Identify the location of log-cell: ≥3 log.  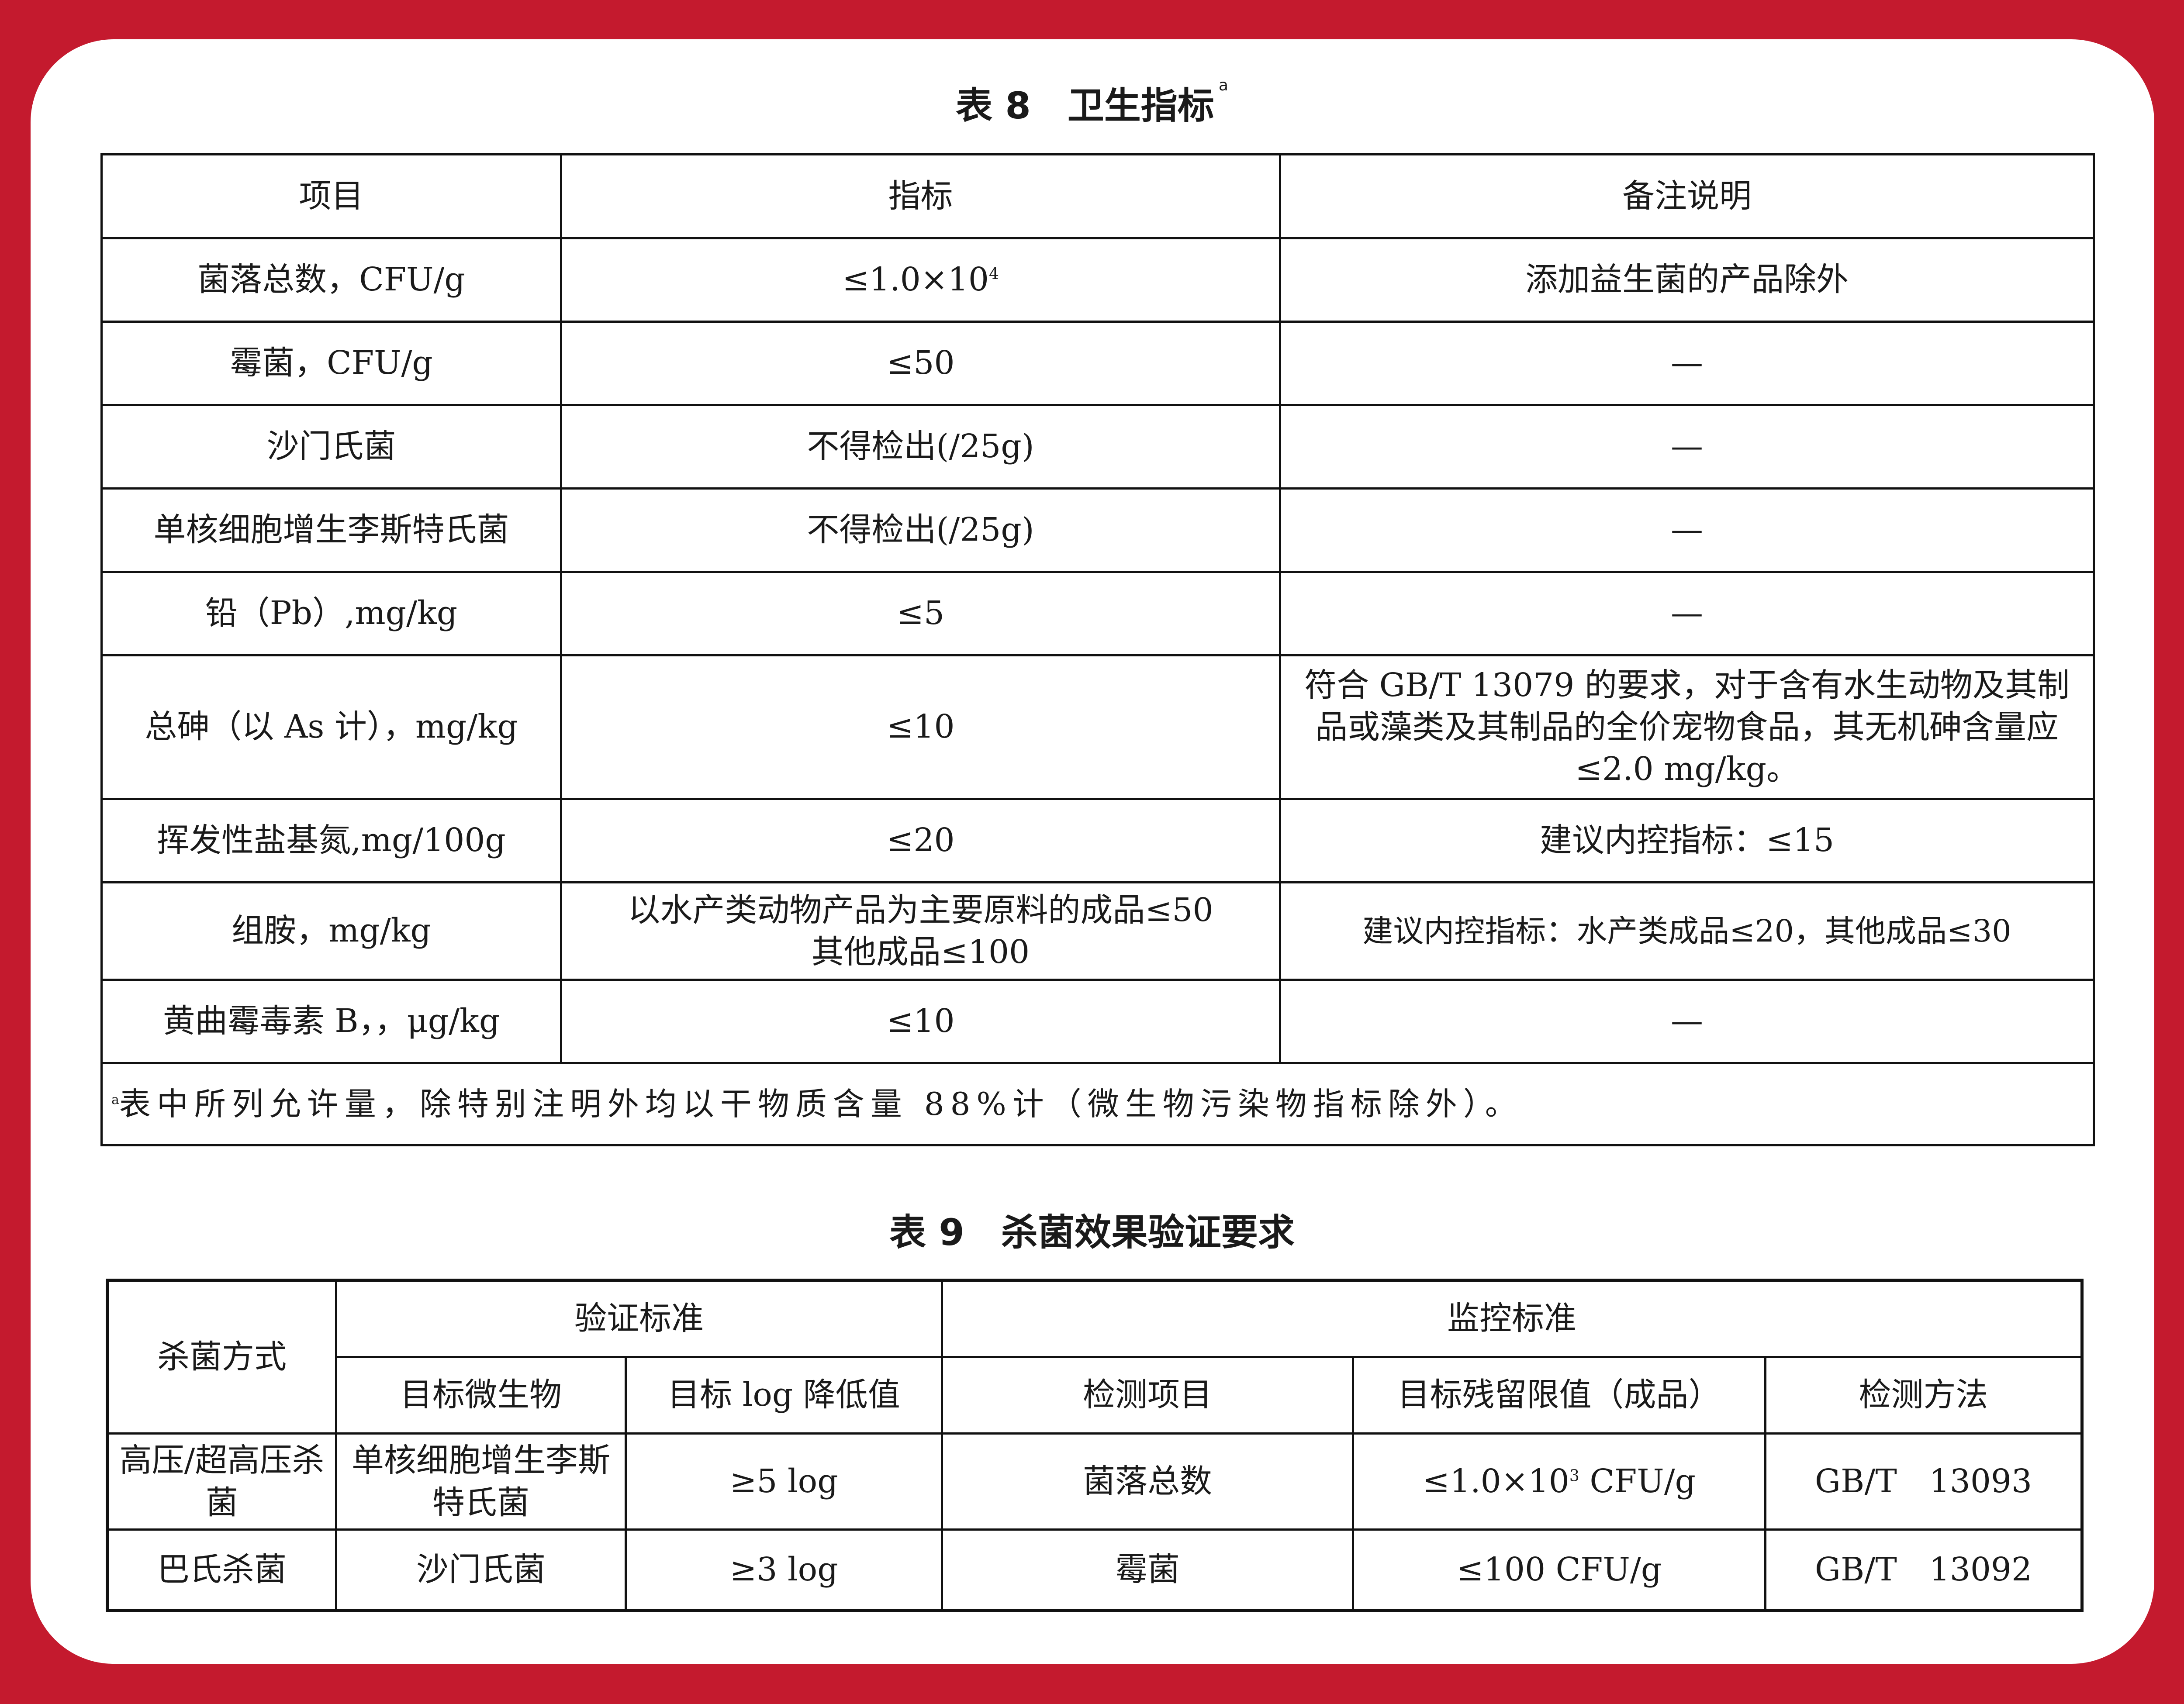
(784, 1569).